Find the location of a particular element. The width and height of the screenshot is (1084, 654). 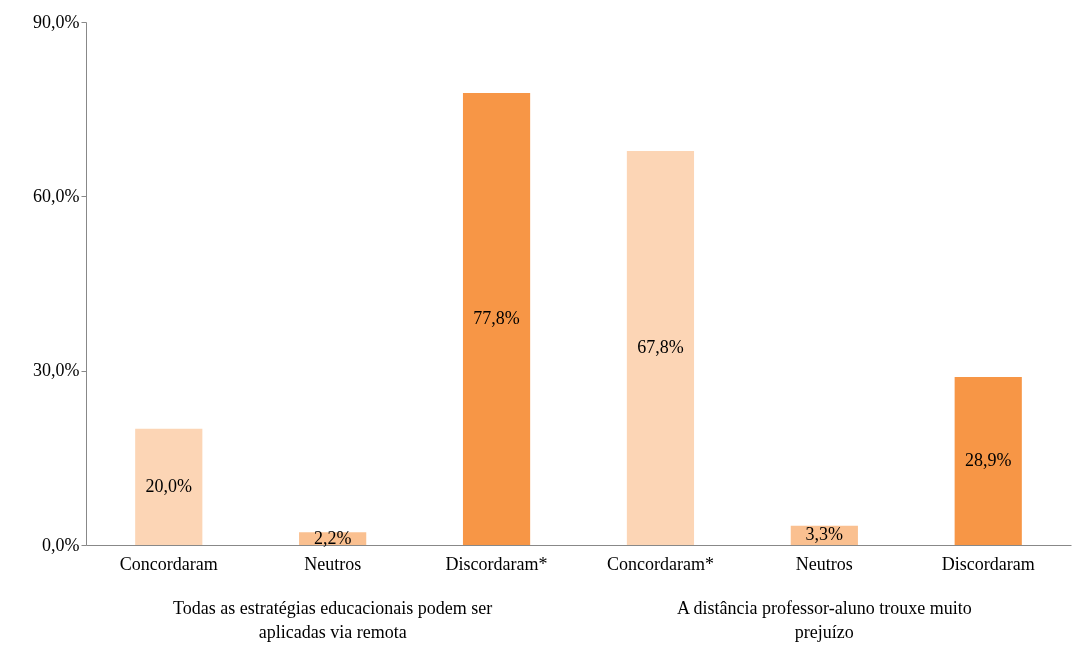

data-label: 2,2% is located at coordinates (332, 537).